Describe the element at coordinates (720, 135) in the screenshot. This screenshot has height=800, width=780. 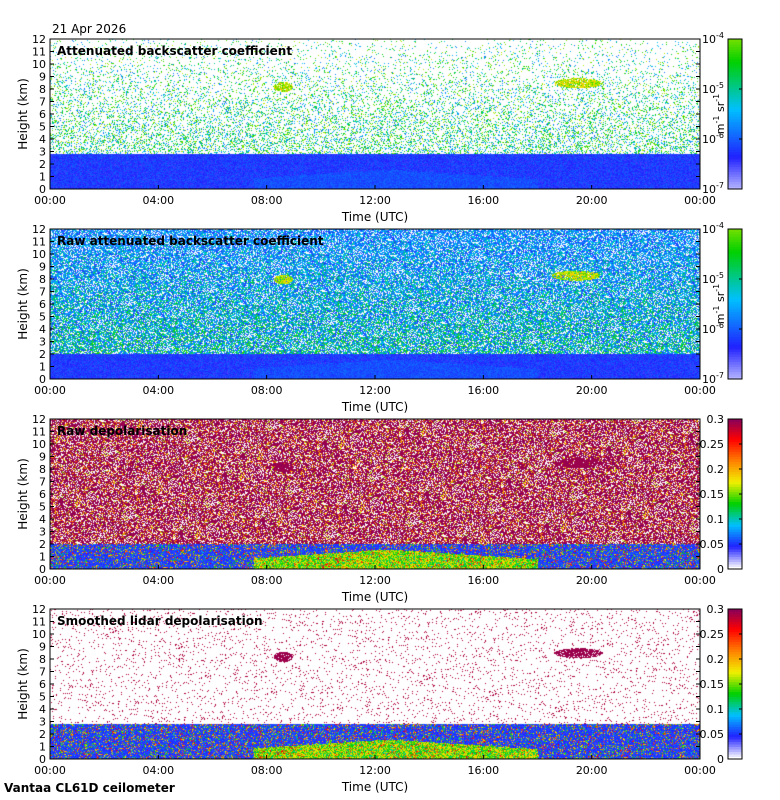
I see `colorbar-tick-exponent: -6` at that location.